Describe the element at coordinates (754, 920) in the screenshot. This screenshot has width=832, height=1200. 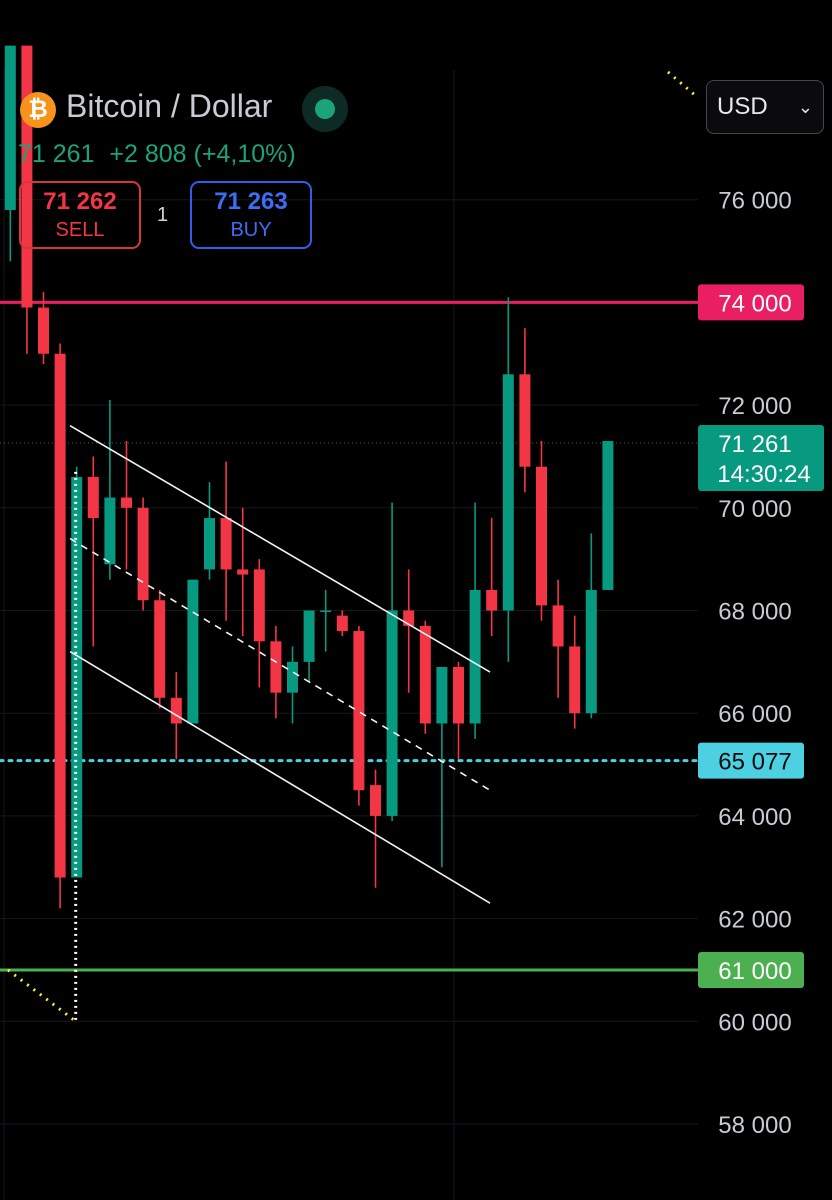
I see `axis-tick-label: 62 000` at that location.